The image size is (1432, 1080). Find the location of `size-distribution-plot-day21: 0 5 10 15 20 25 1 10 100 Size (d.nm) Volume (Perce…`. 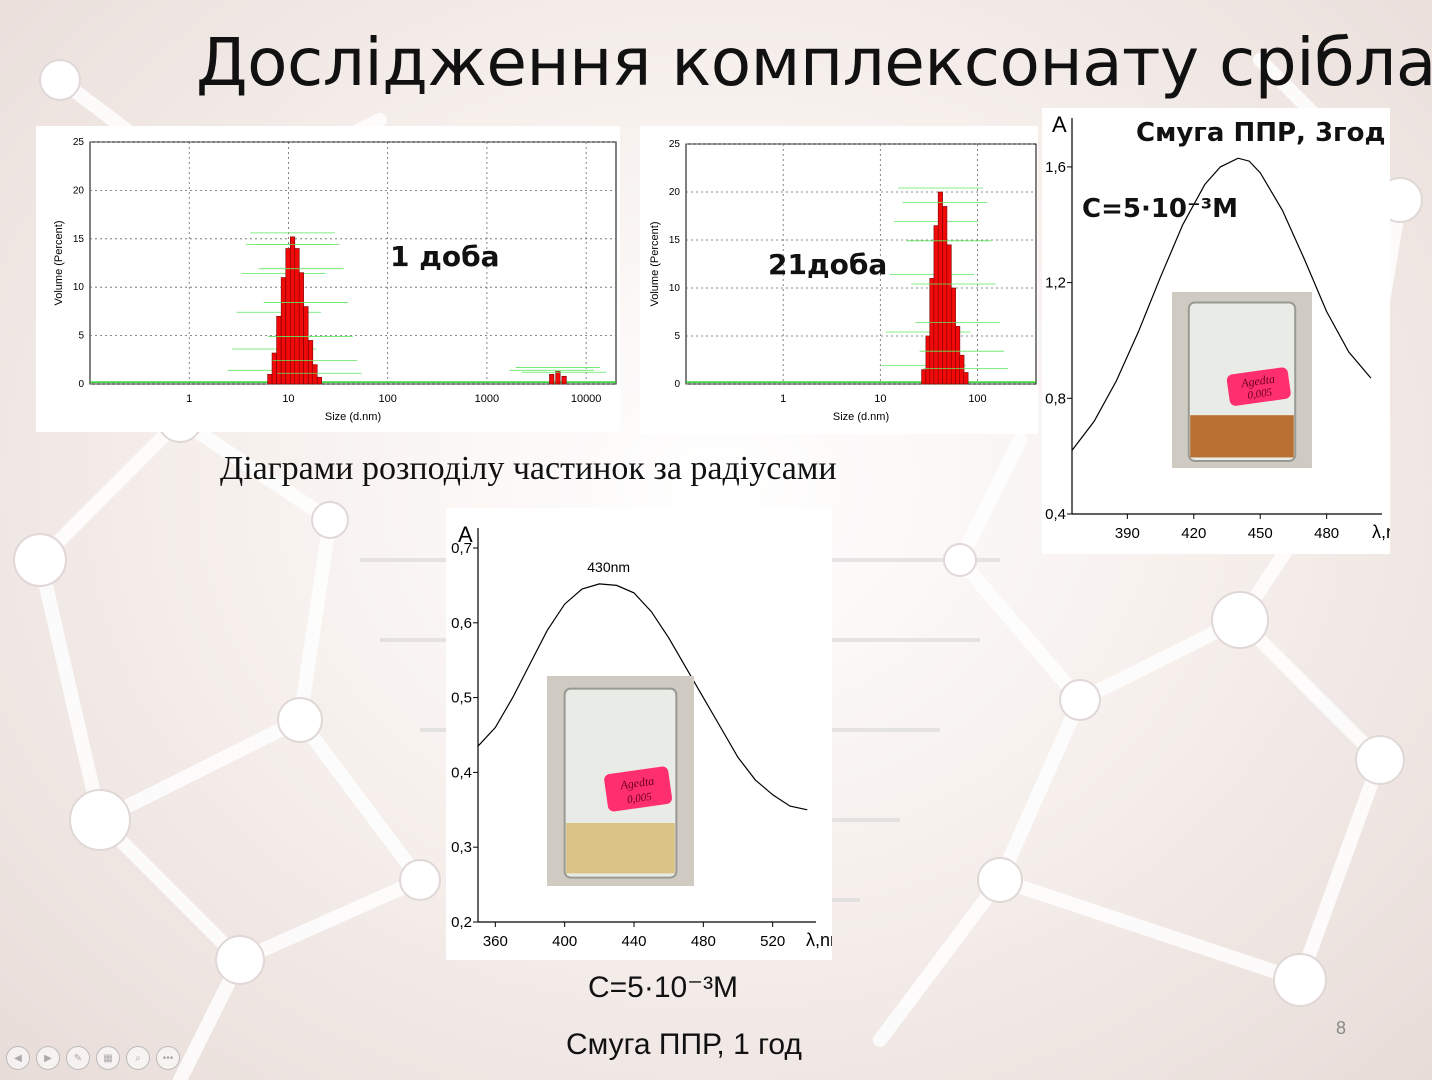

size-distribution-plot-day21: 0 5 10 15 20 25 1 10 100 Size (d.nm) Volume (Perce… is located at coordinates (843, 281).